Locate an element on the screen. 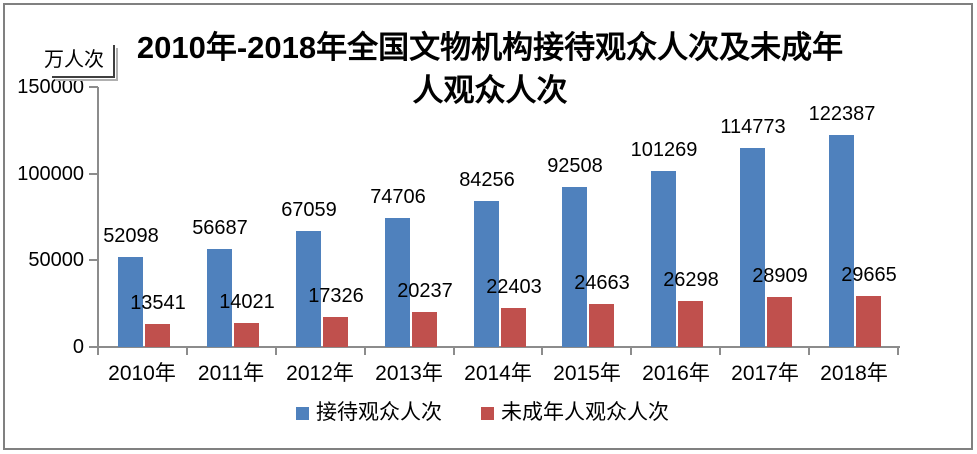  chart-title-line-2: 人观众人次 is located at coordinates (490, 90).